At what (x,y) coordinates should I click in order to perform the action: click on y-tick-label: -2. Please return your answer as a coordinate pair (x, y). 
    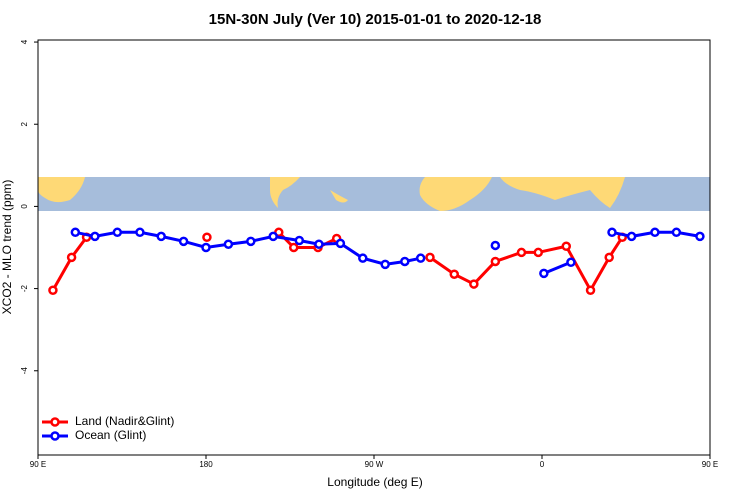
    Looking at the image, I should click on (24, 288).